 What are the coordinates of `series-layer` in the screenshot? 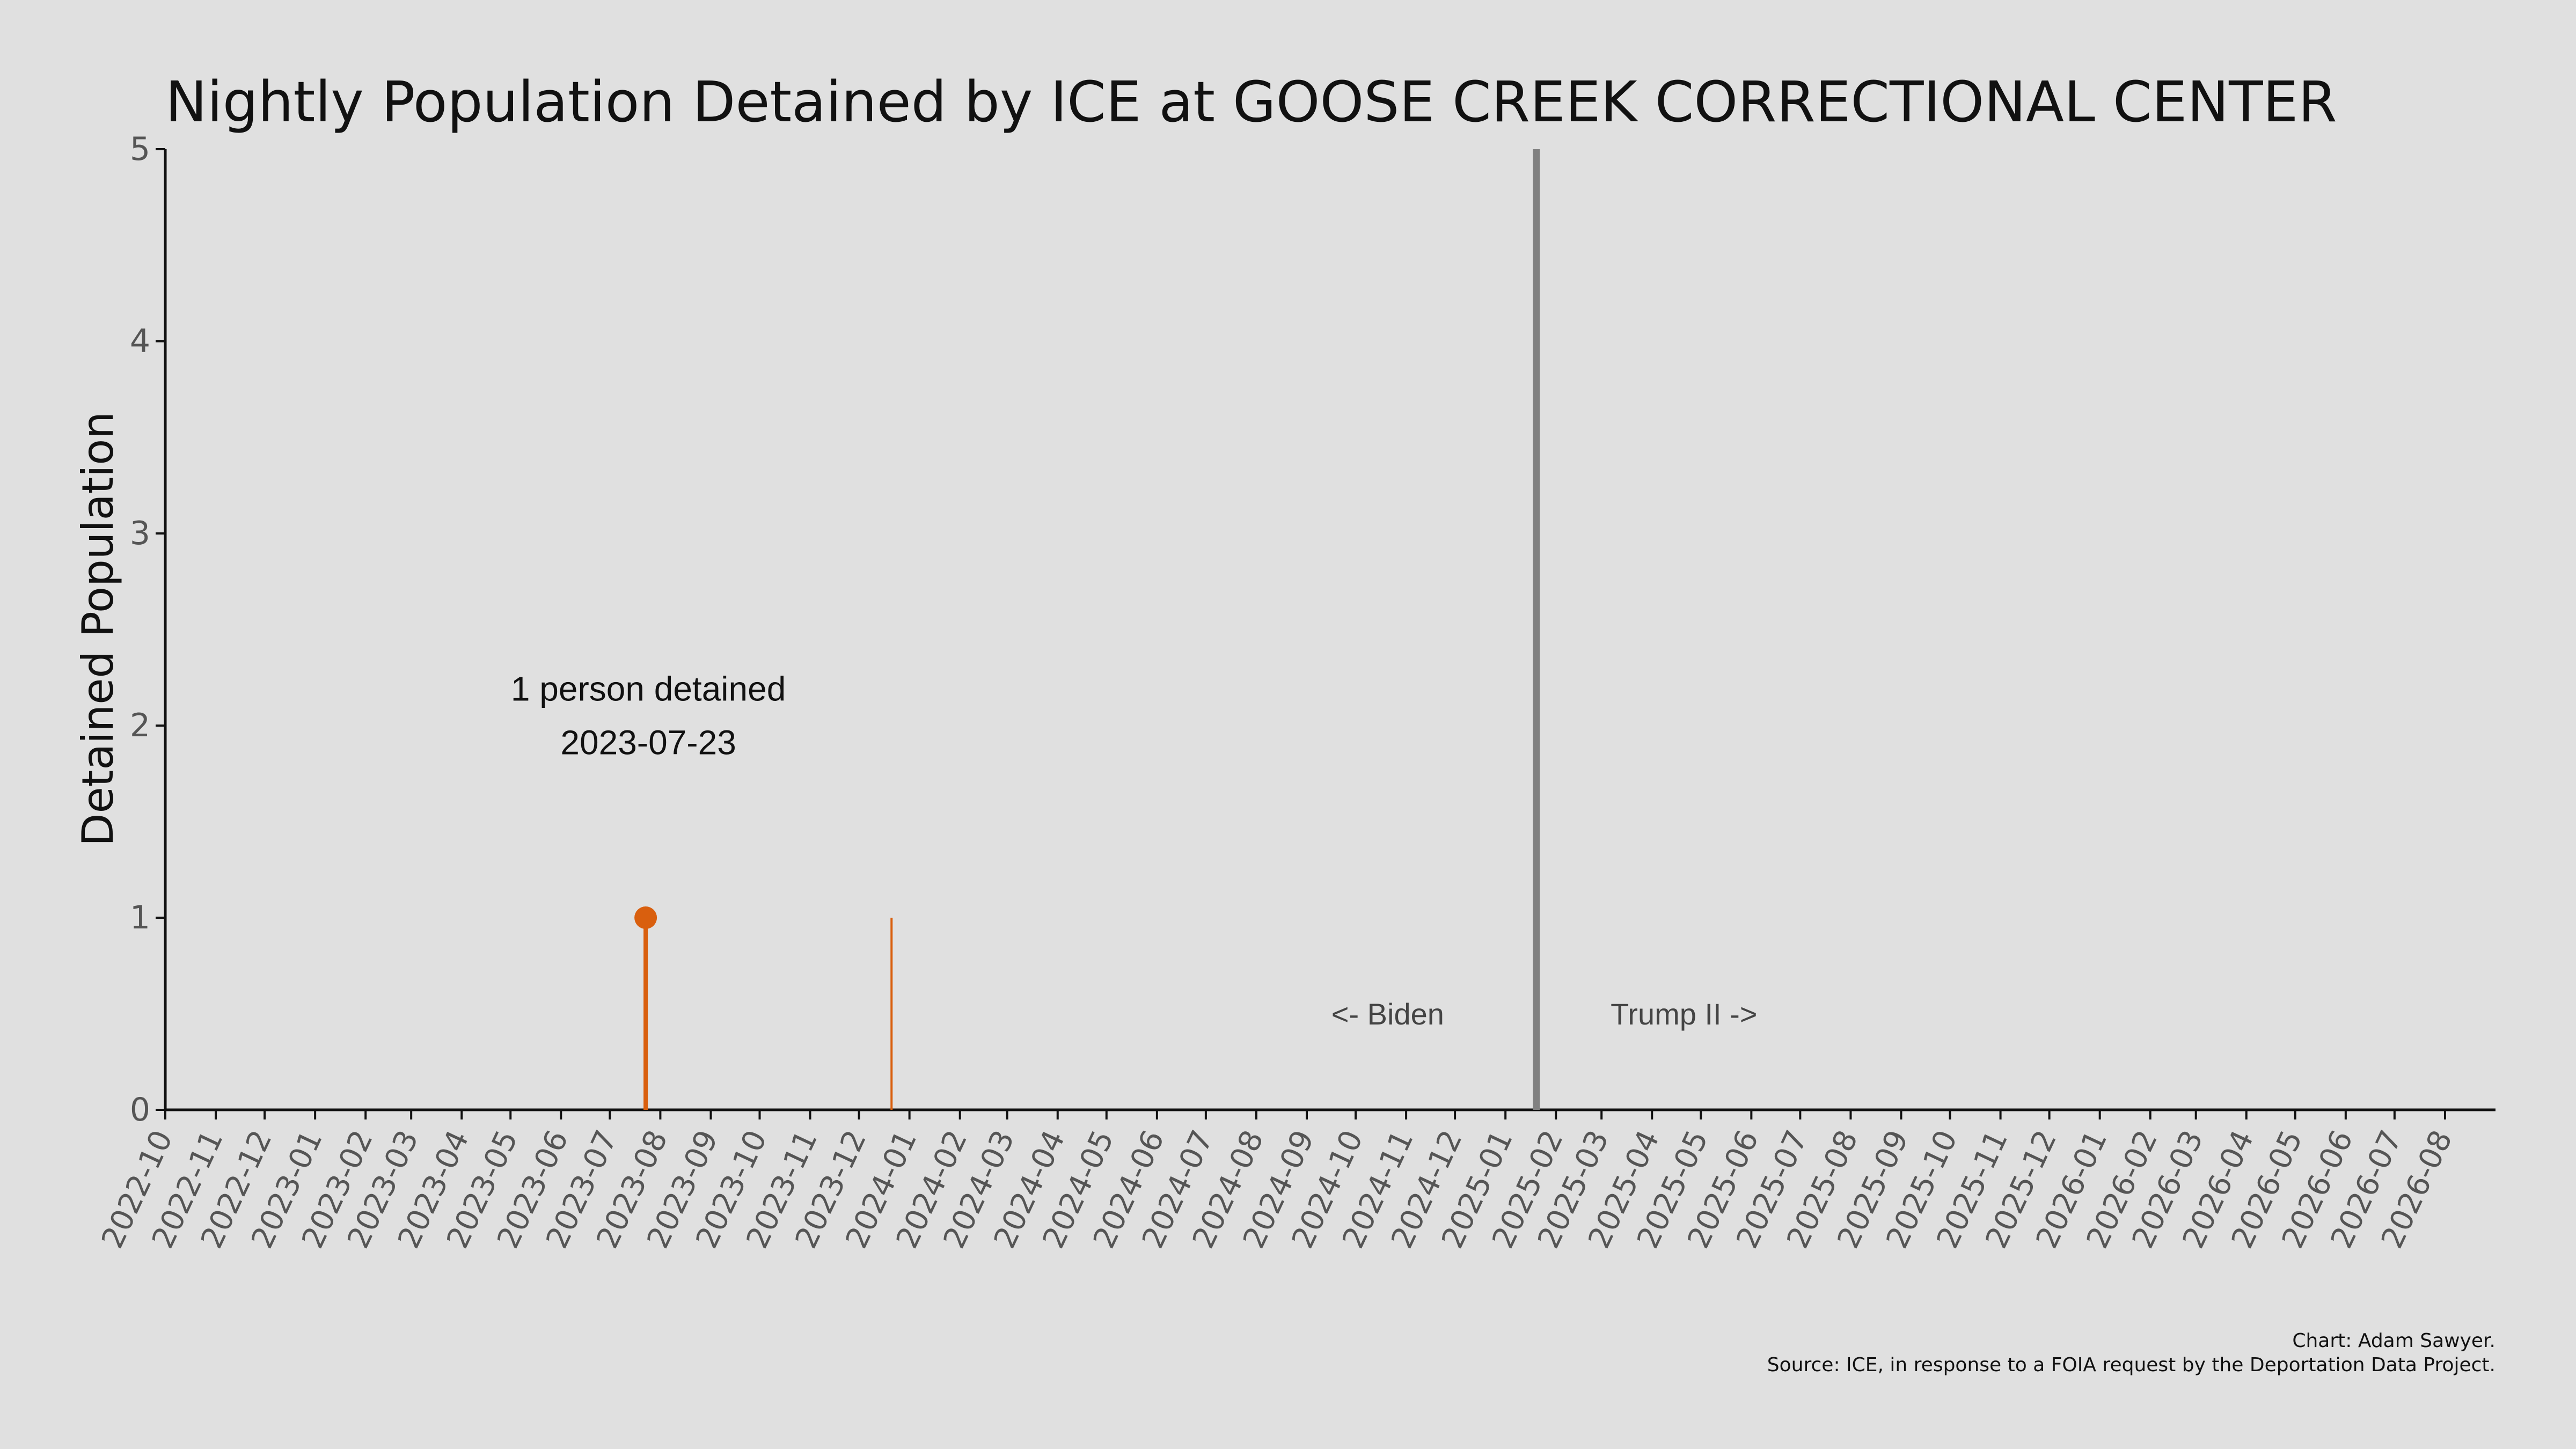 It's located at (768, 1014).